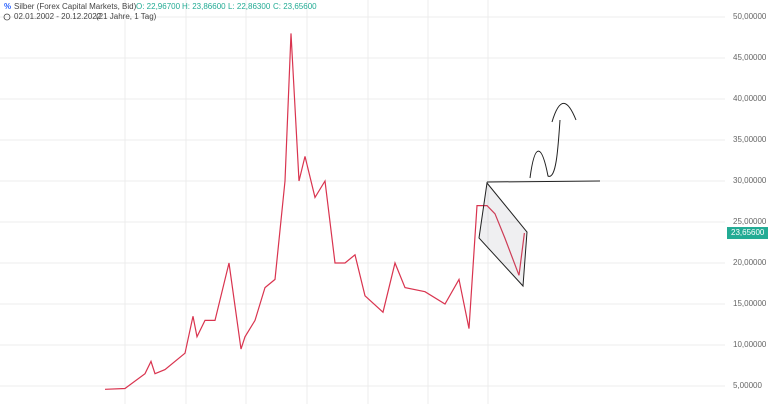 The height and width of the screenshot is (404, 768). What do you see at coordinates (7, 17) in the screenshot?
I see `clock-icon` at bounding box center [7, 17].